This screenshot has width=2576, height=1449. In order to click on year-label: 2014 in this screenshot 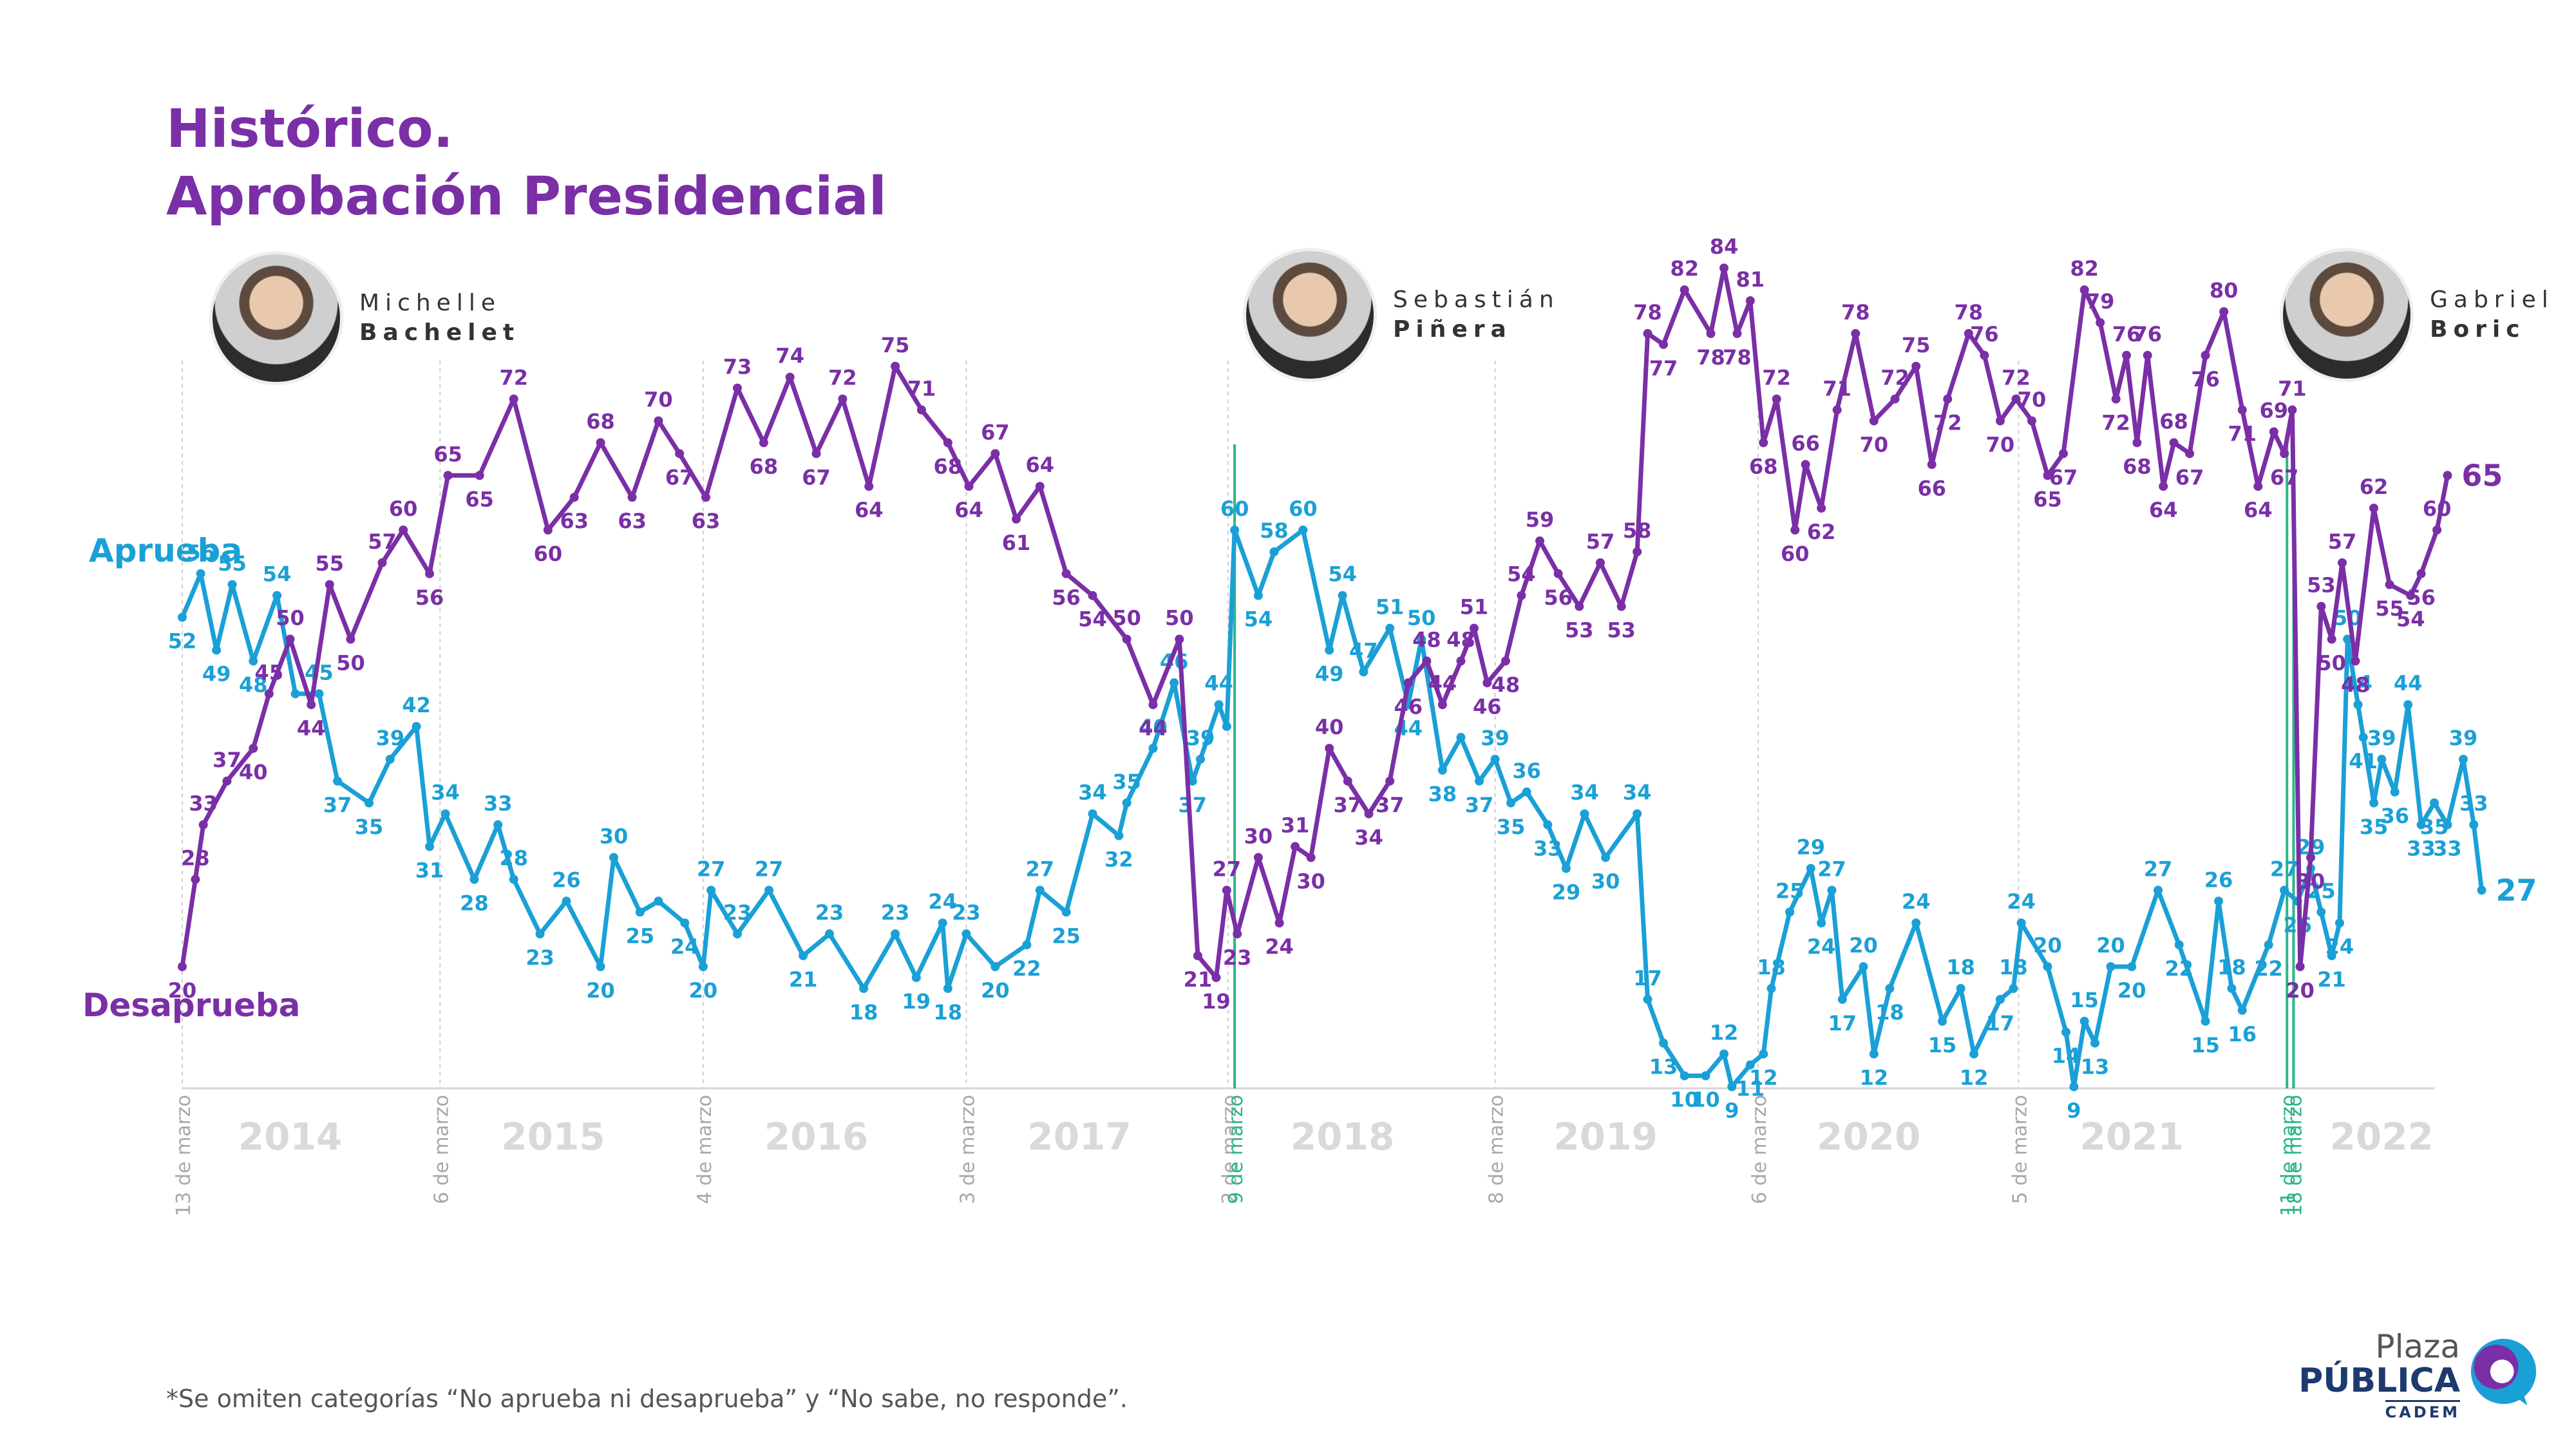, I will do `click(290, 1137)`.